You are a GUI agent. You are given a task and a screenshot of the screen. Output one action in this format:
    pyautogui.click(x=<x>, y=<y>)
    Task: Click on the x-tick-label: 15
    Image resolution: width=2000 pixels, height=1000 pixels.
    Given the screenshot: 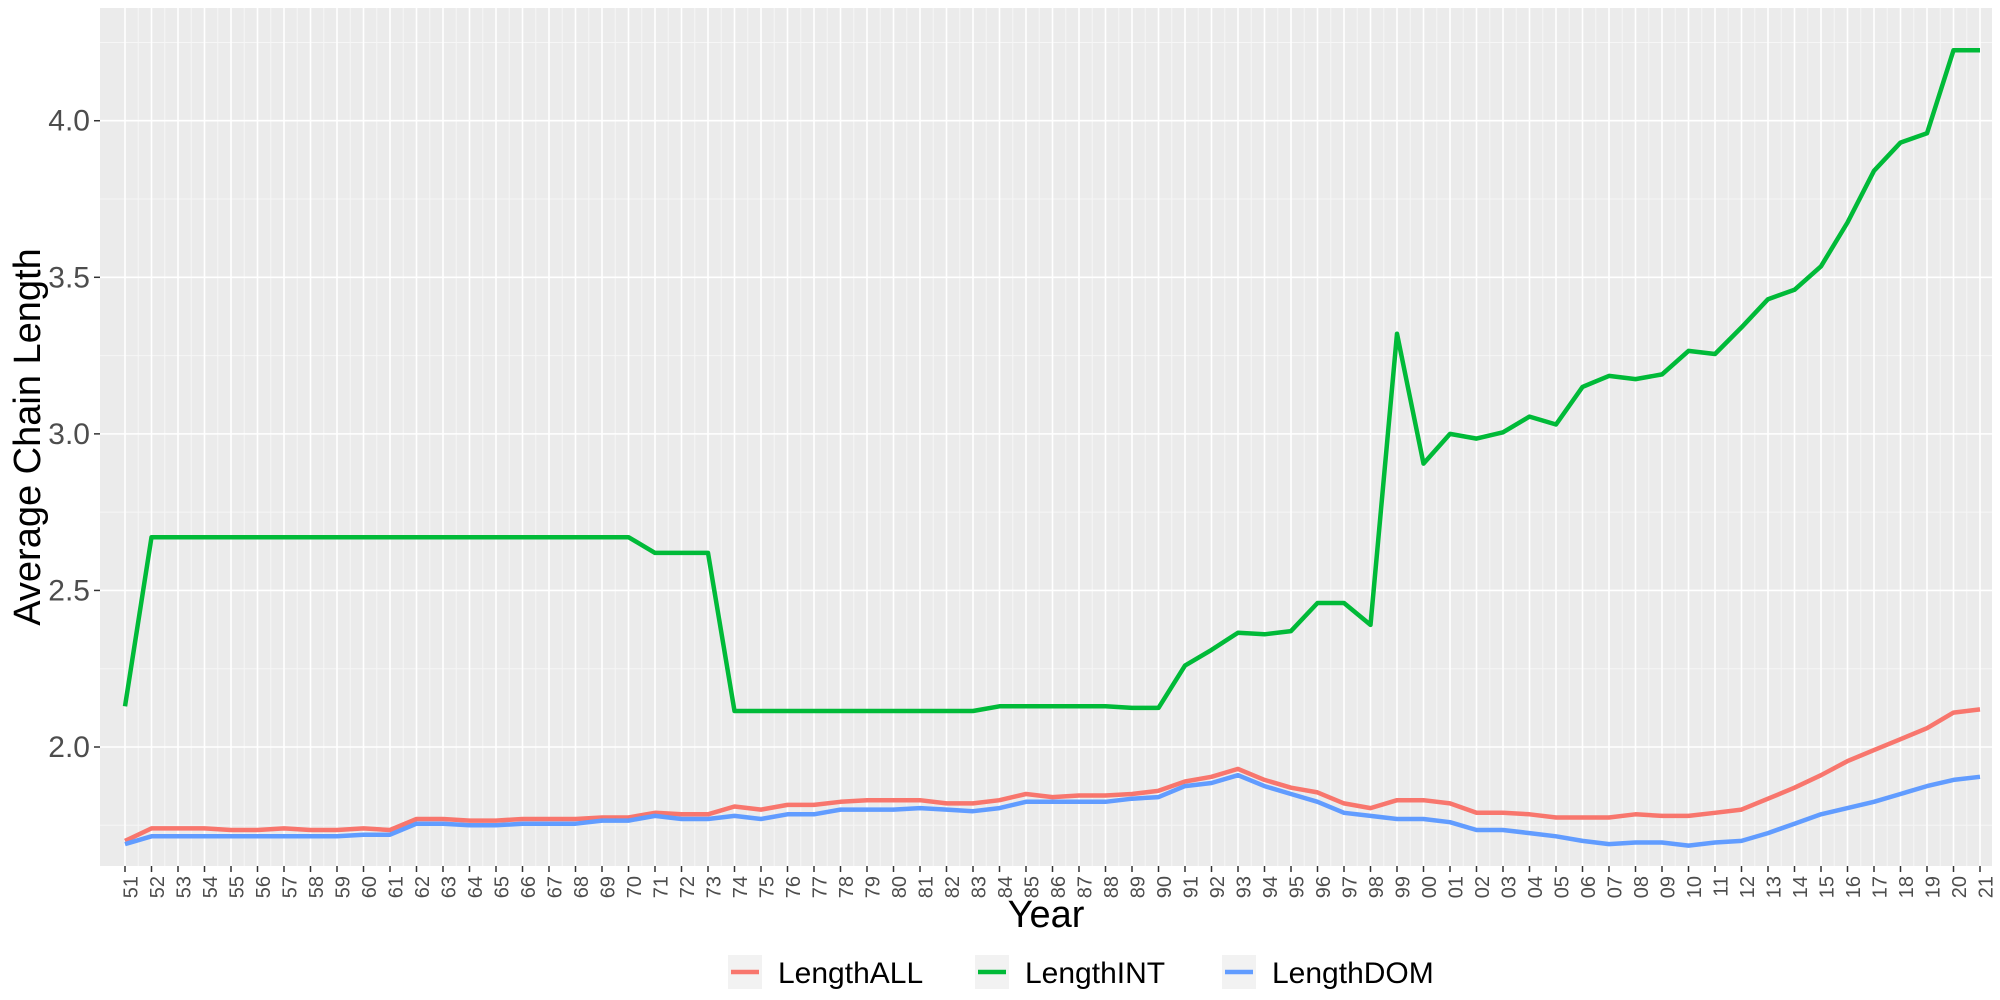 What is the action you would take?
    pyautogui.click(x=1827, y=887)
    